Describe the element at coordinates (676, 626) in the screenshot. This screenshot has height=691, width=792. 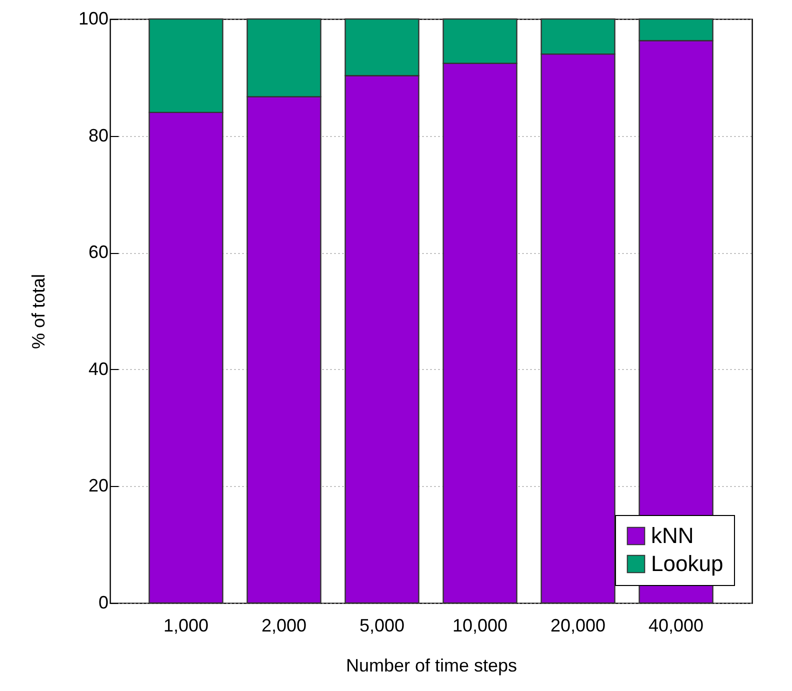
I see `x-tick-label: 40,000` at that location.